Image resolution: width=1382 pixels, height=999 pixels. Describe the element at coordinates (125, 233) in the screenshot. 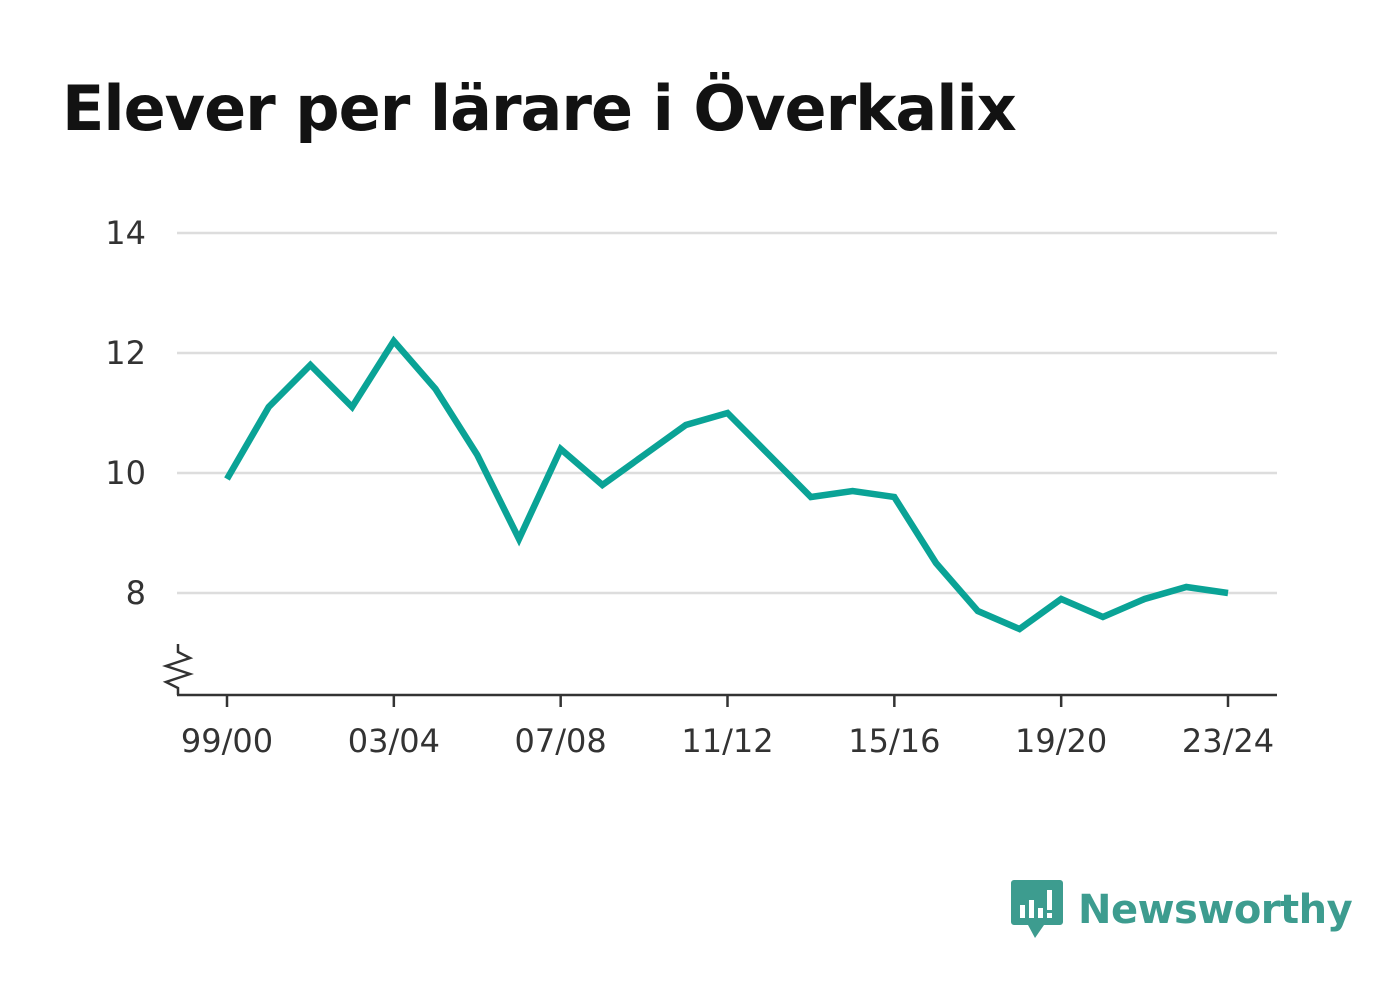

I see `y-tick-label: 14` at that location.